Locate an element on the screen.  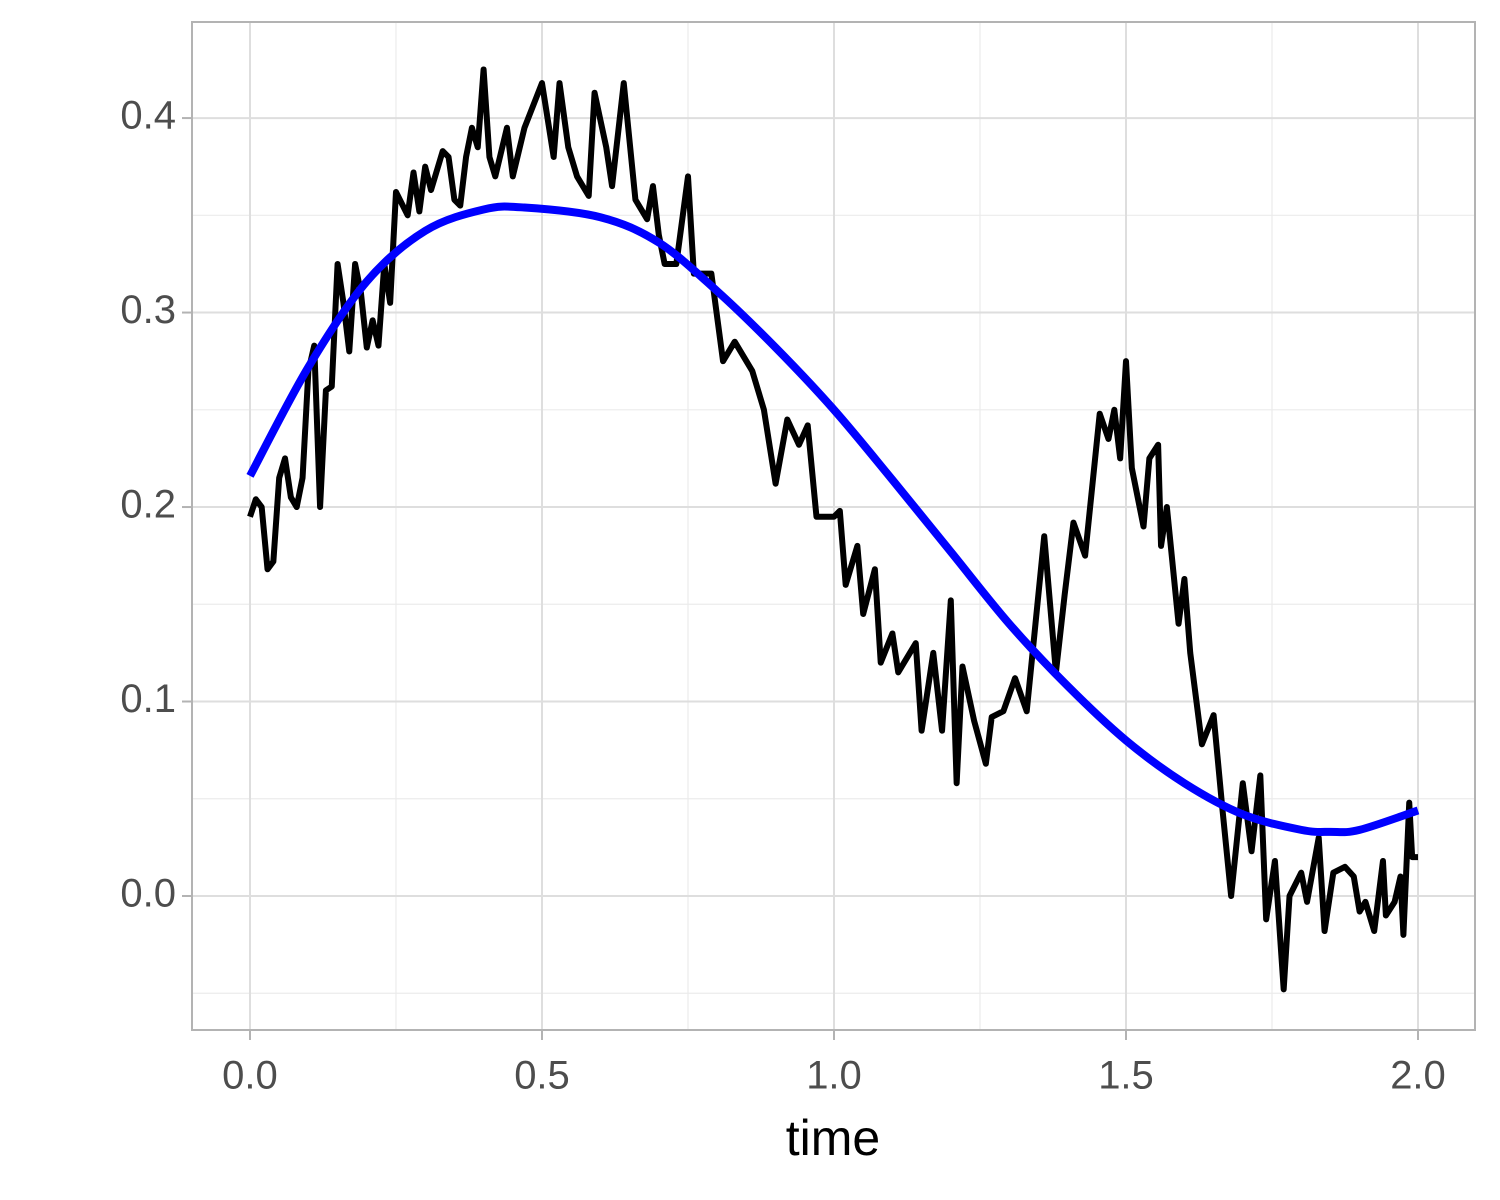
x-tick-label: 1.5 is located at coordinates (1126, 1076).